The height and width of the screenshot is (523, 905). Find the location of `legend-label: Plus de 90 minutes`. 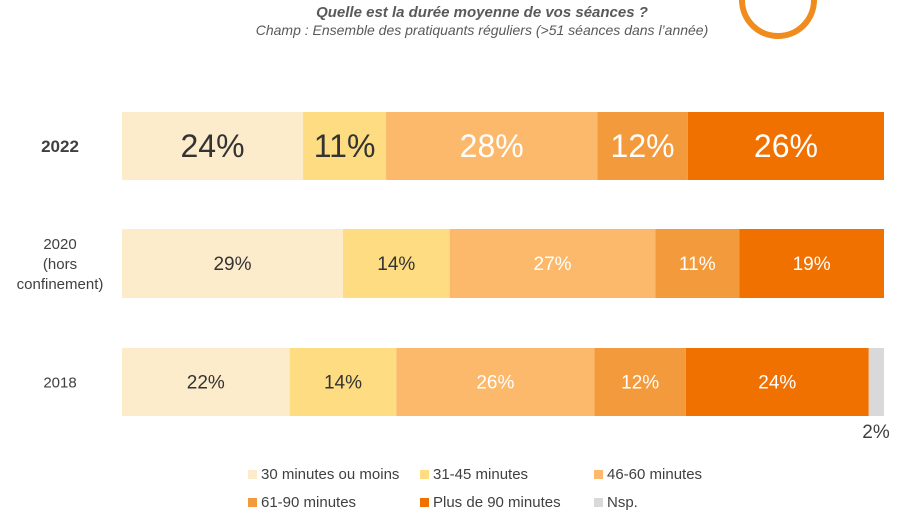

legend-label: Plus de 90 minutes is located at coordinates (497, 502).